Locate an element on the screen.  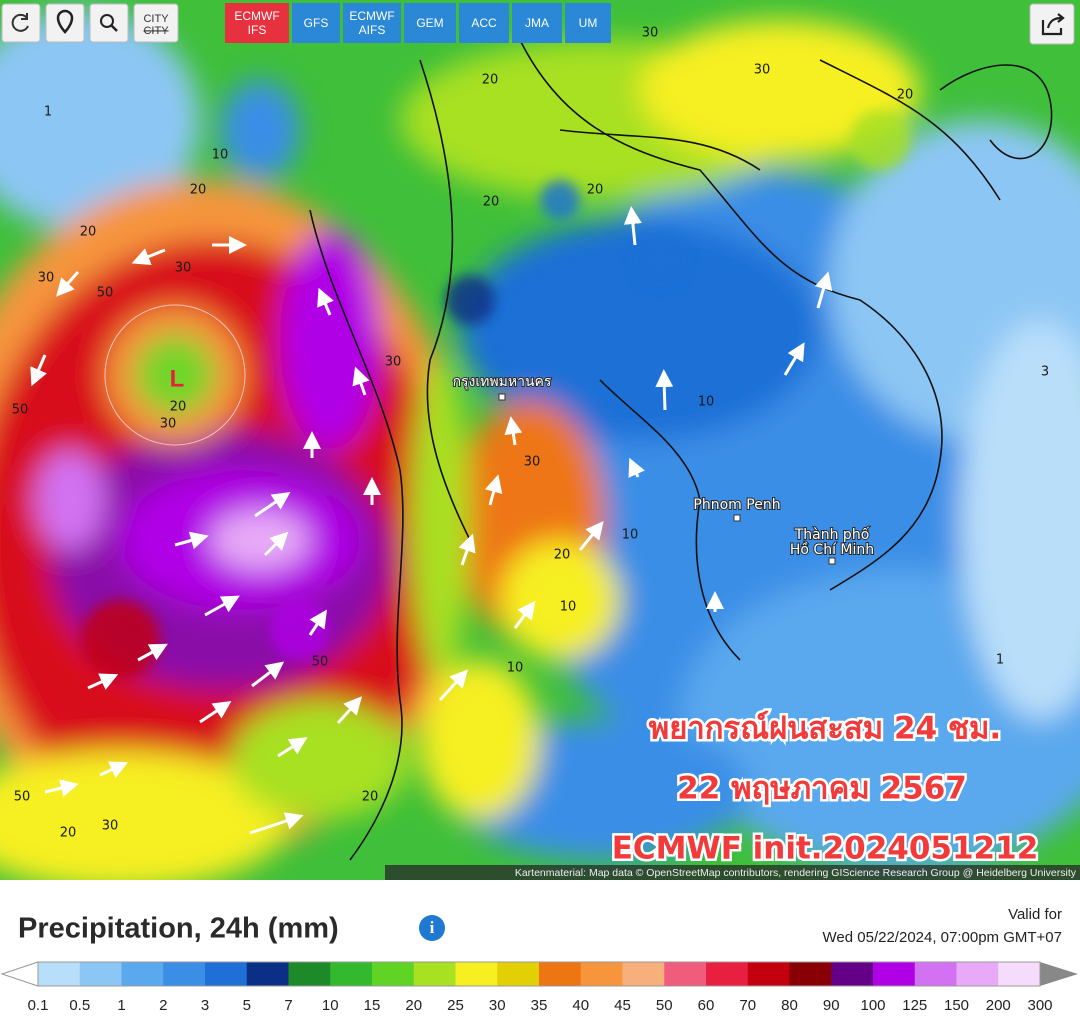
scale-label: 1 is located at coordinates (121, 1005).